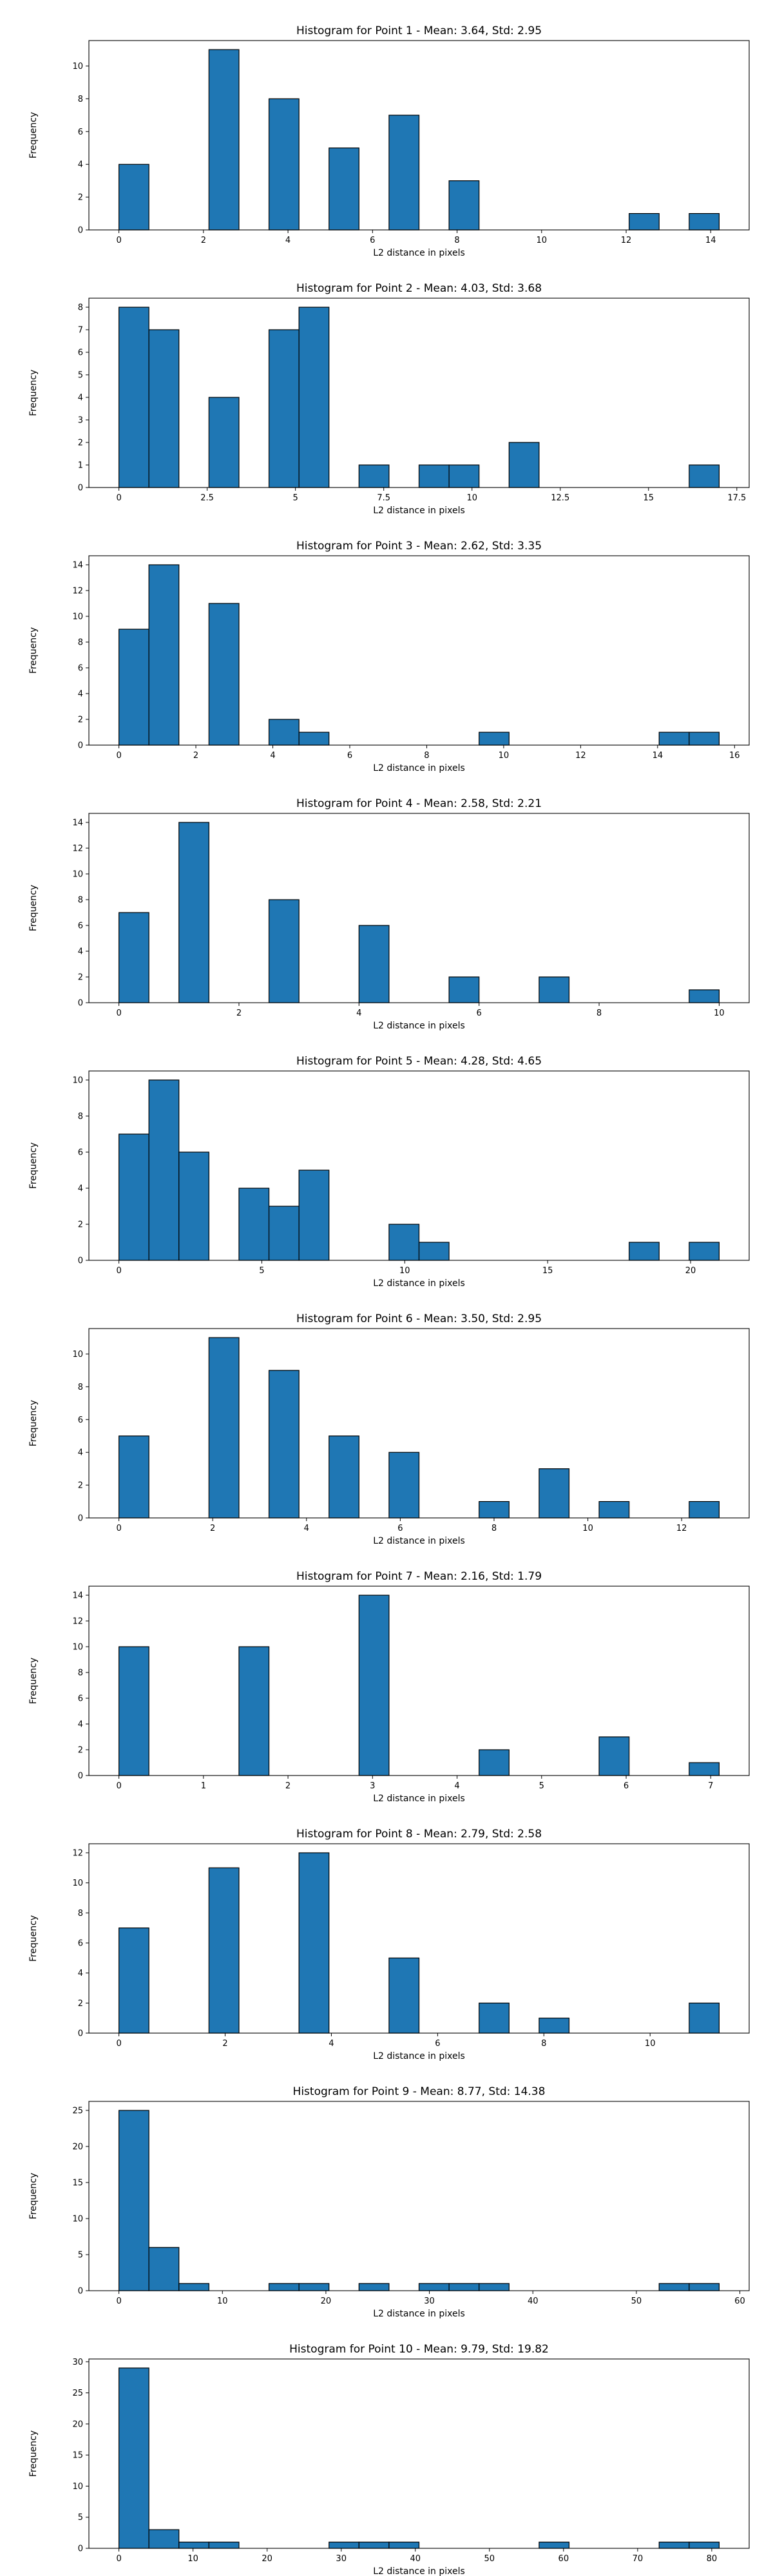 Image resolution: width=773 pixels, height=2576 pixels. What do you see at coordinates (77, 2183) in the screenshot?
I see `y-tick-label: 15` at bounding box center [77, 2183].